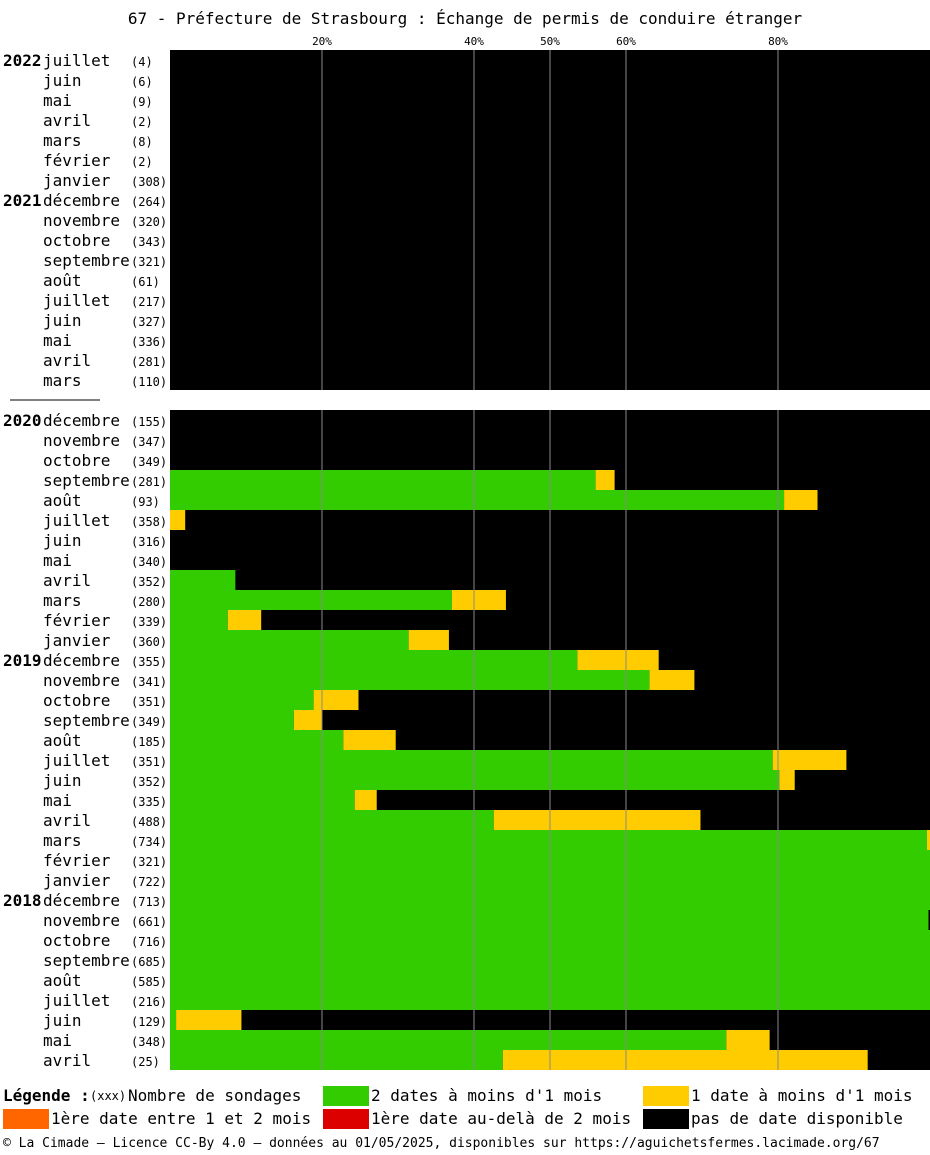 The height and width of the screenshot is (1155, 930). What do you see at coordinates (486, 360) in the screenshot?
I see `bar-row: avril (281)` at bounding box center [486, 360].